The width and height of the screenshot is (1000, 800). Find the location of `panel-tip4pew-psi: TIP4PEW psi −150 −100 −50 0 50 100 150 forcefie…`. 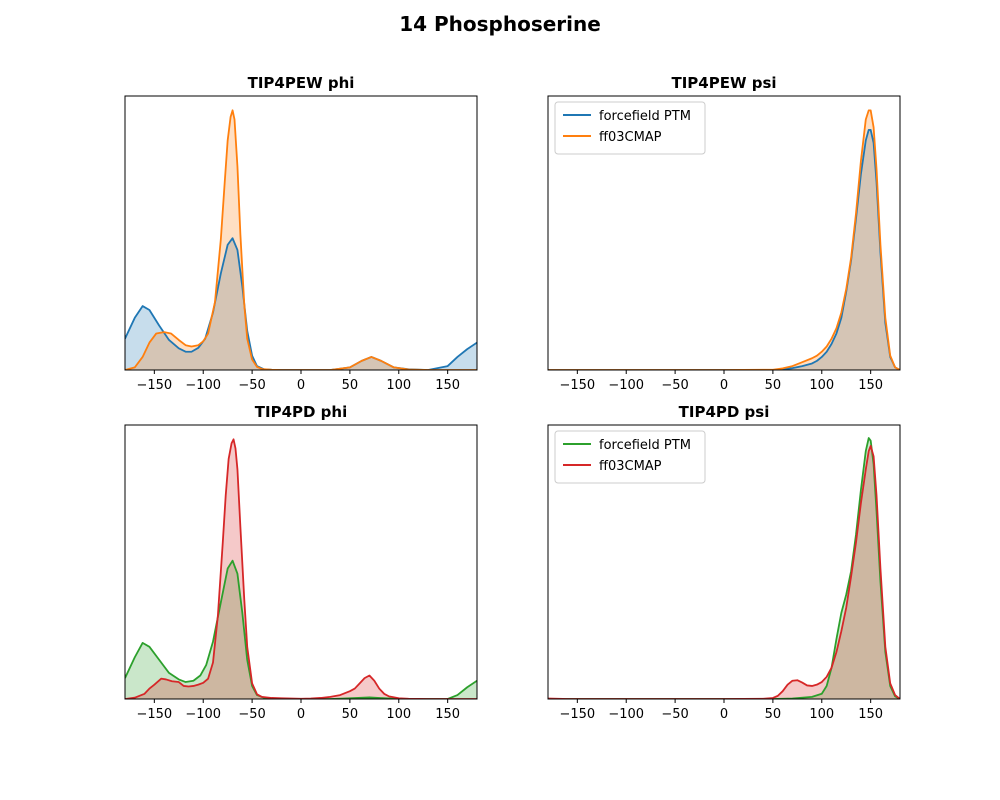

panel-tip4pew-psi: TIP4PEW psi −150 −100 −50 0 50 100 150 forcefie… is located at coordinates (724, 233).